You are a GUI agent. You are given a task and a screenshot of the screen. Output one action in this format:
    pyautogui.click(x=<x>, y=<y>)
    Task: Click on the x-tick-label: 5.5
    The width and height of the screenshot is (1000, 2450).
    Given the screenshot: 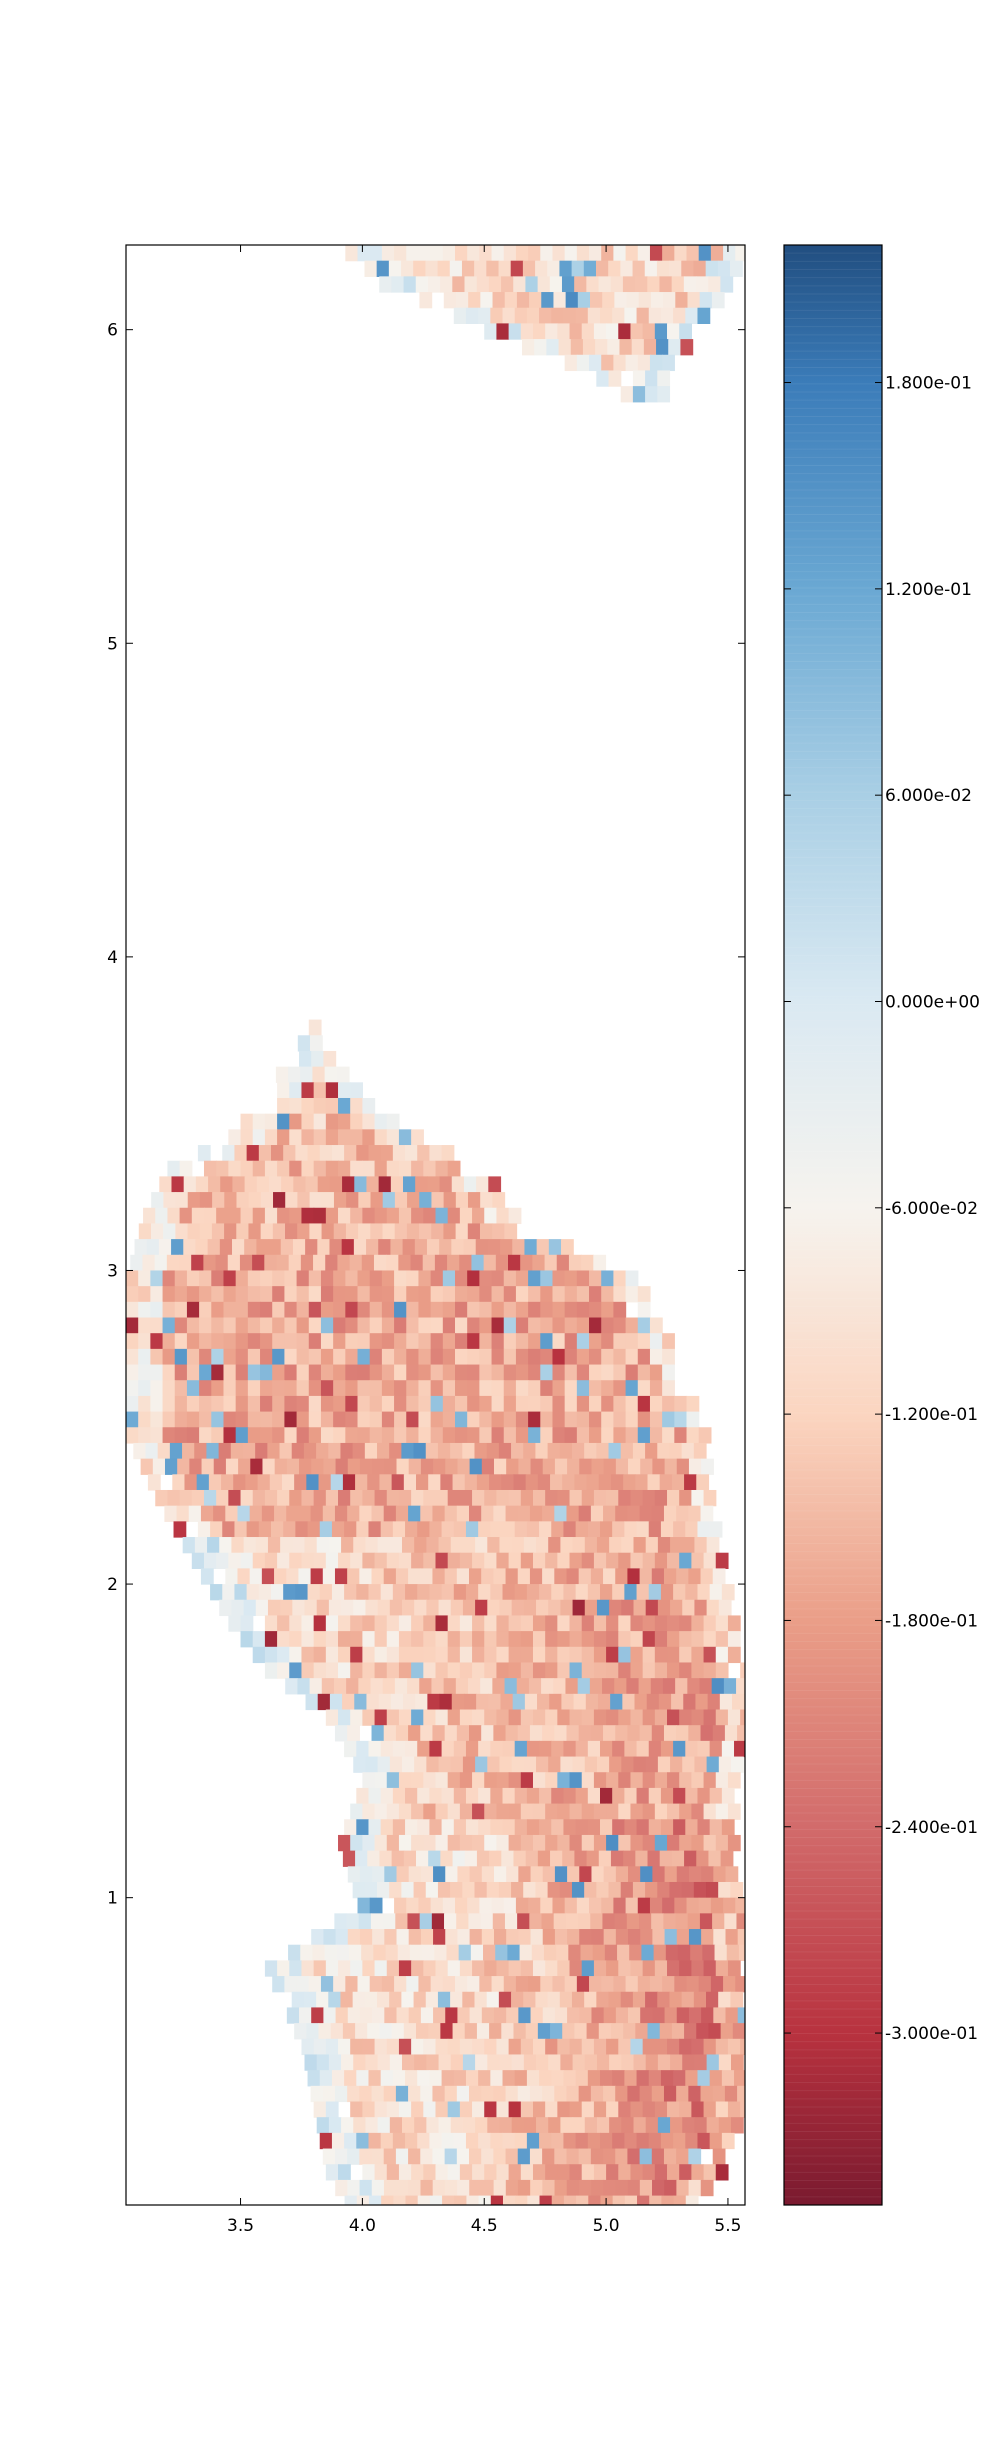 What is the action you would take?
    pyautogui.click(x=727, y=2226)
    